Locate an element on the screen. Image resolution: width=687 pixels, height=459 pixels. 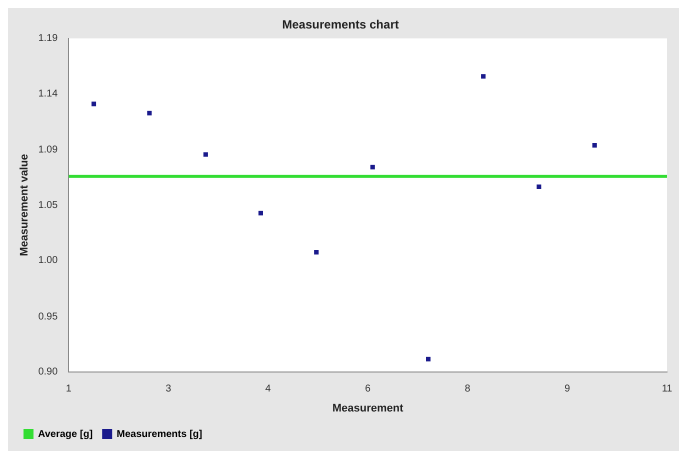
legend-label: Average [g] is located at coordinates (65, 434).